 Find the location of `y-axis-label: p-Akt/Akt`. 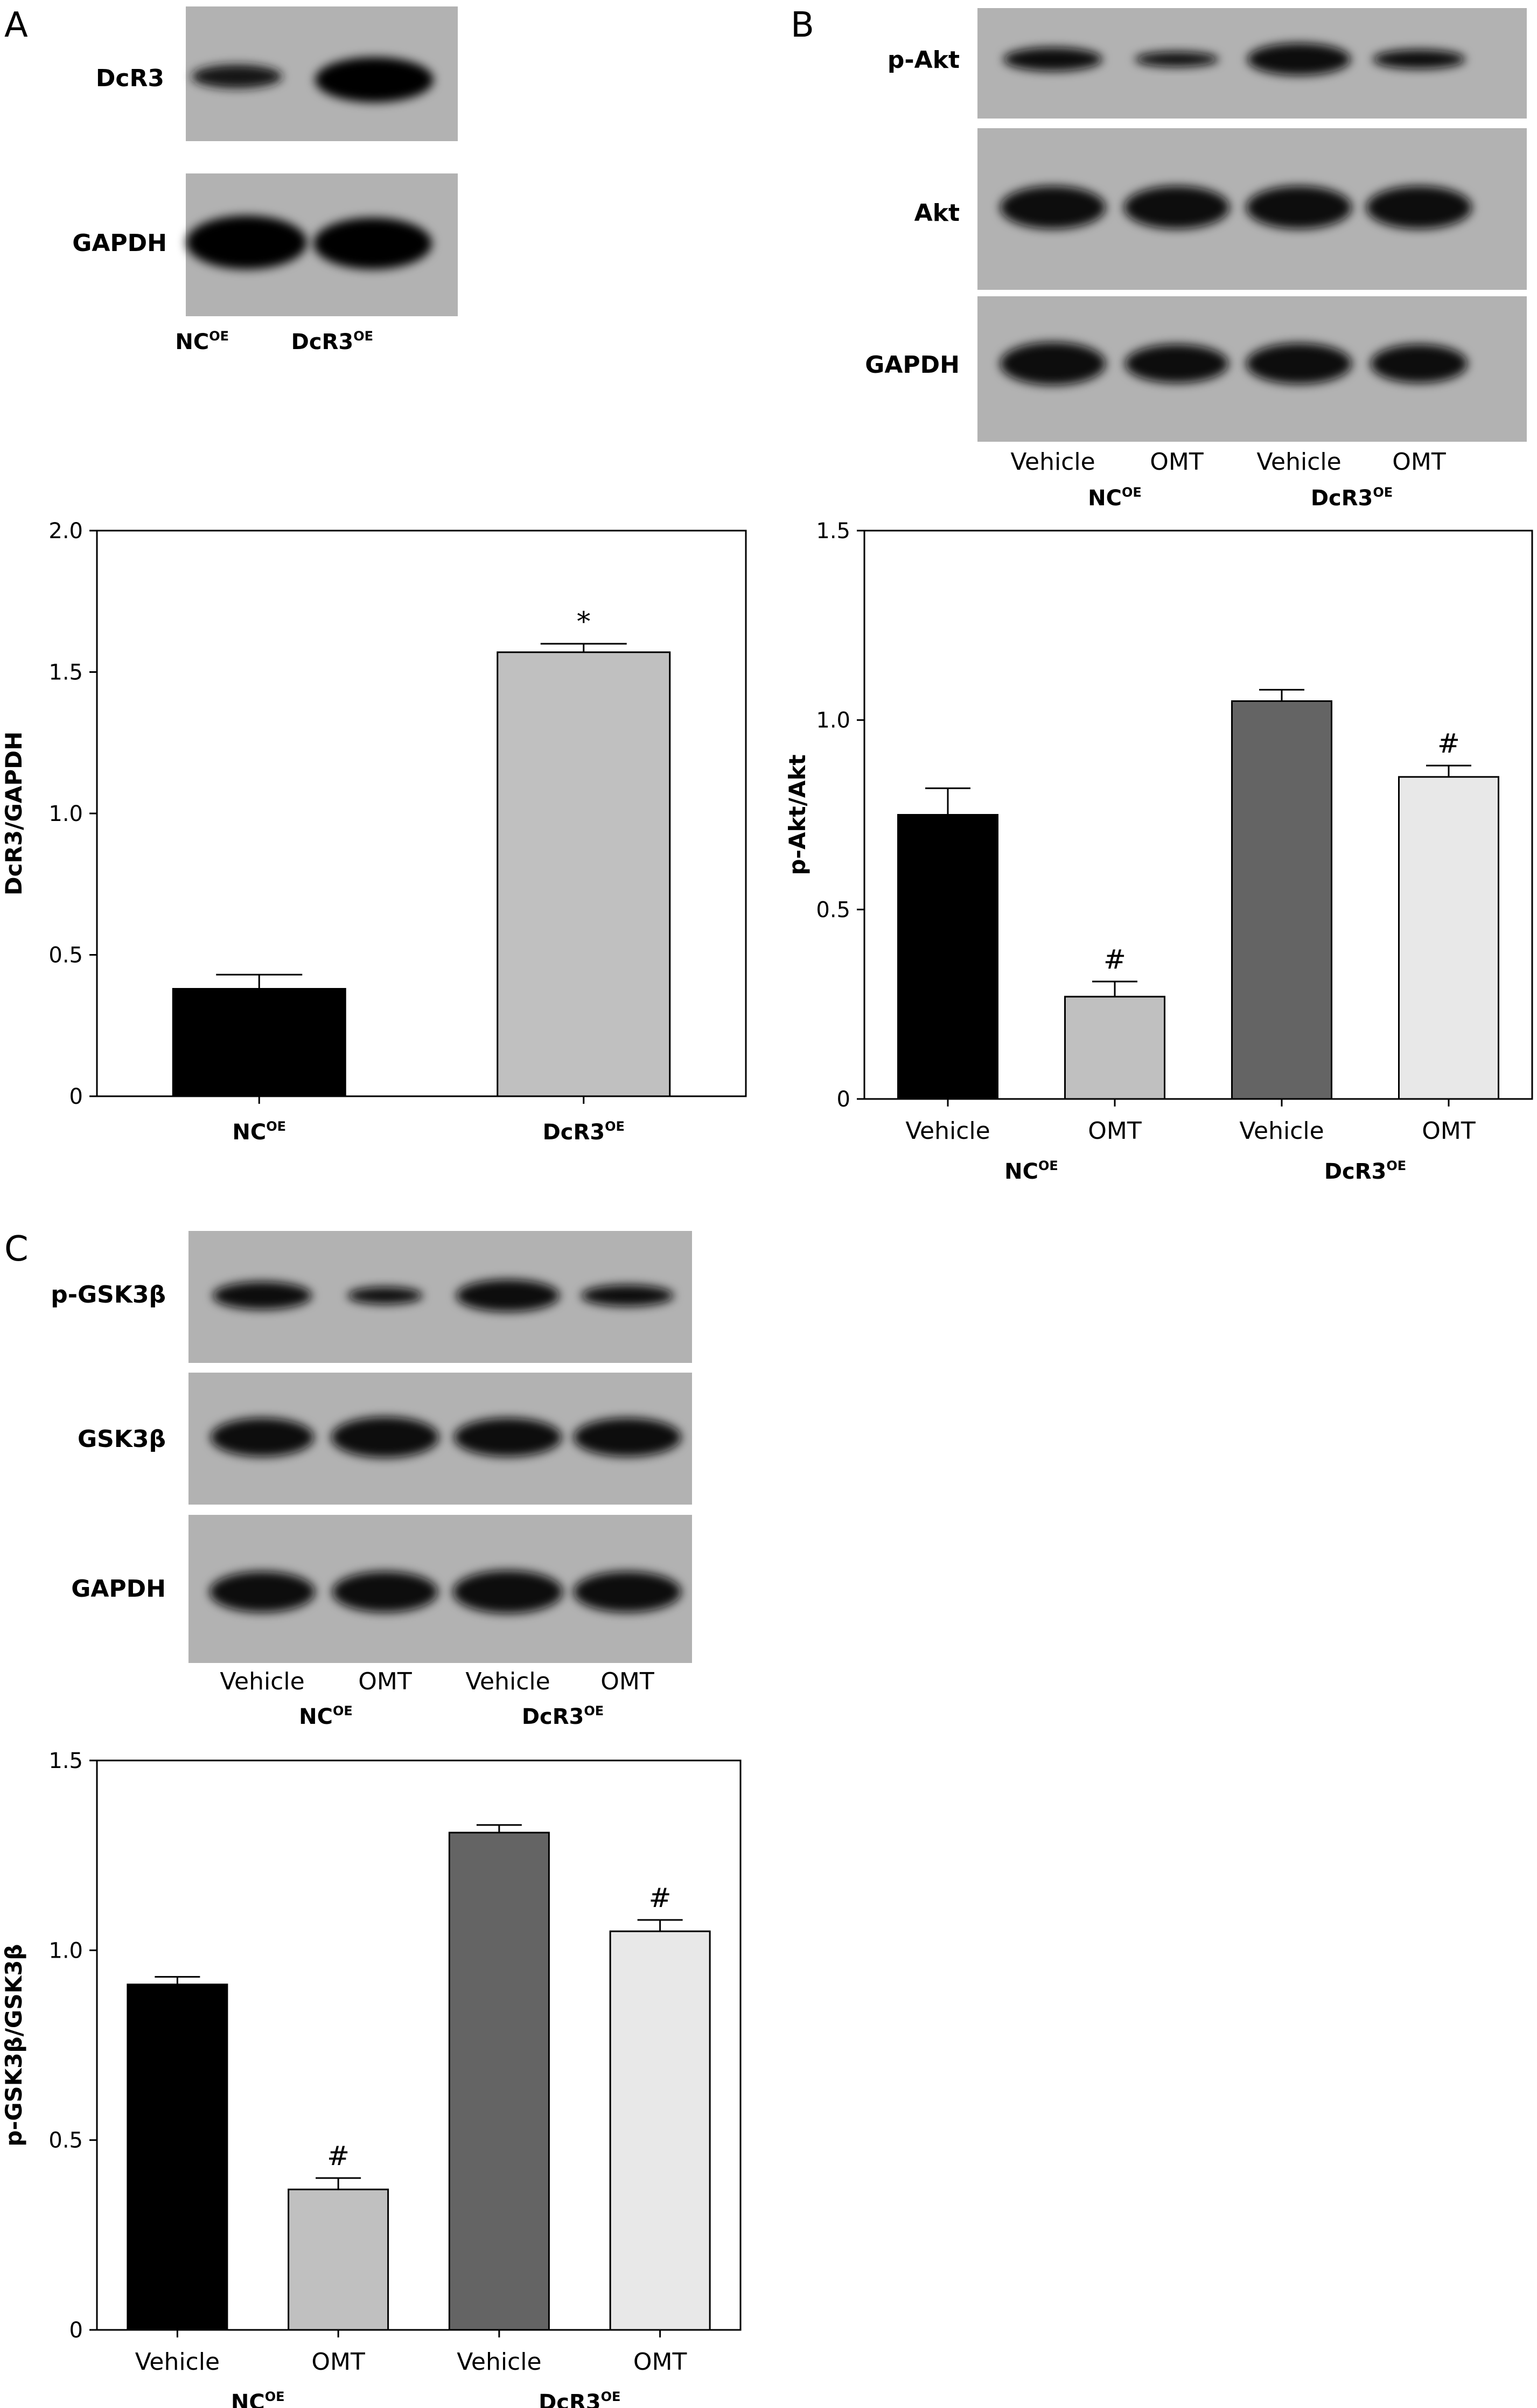

y-axis-label: p-Akt/Akt is located at coordinates (797, 815).